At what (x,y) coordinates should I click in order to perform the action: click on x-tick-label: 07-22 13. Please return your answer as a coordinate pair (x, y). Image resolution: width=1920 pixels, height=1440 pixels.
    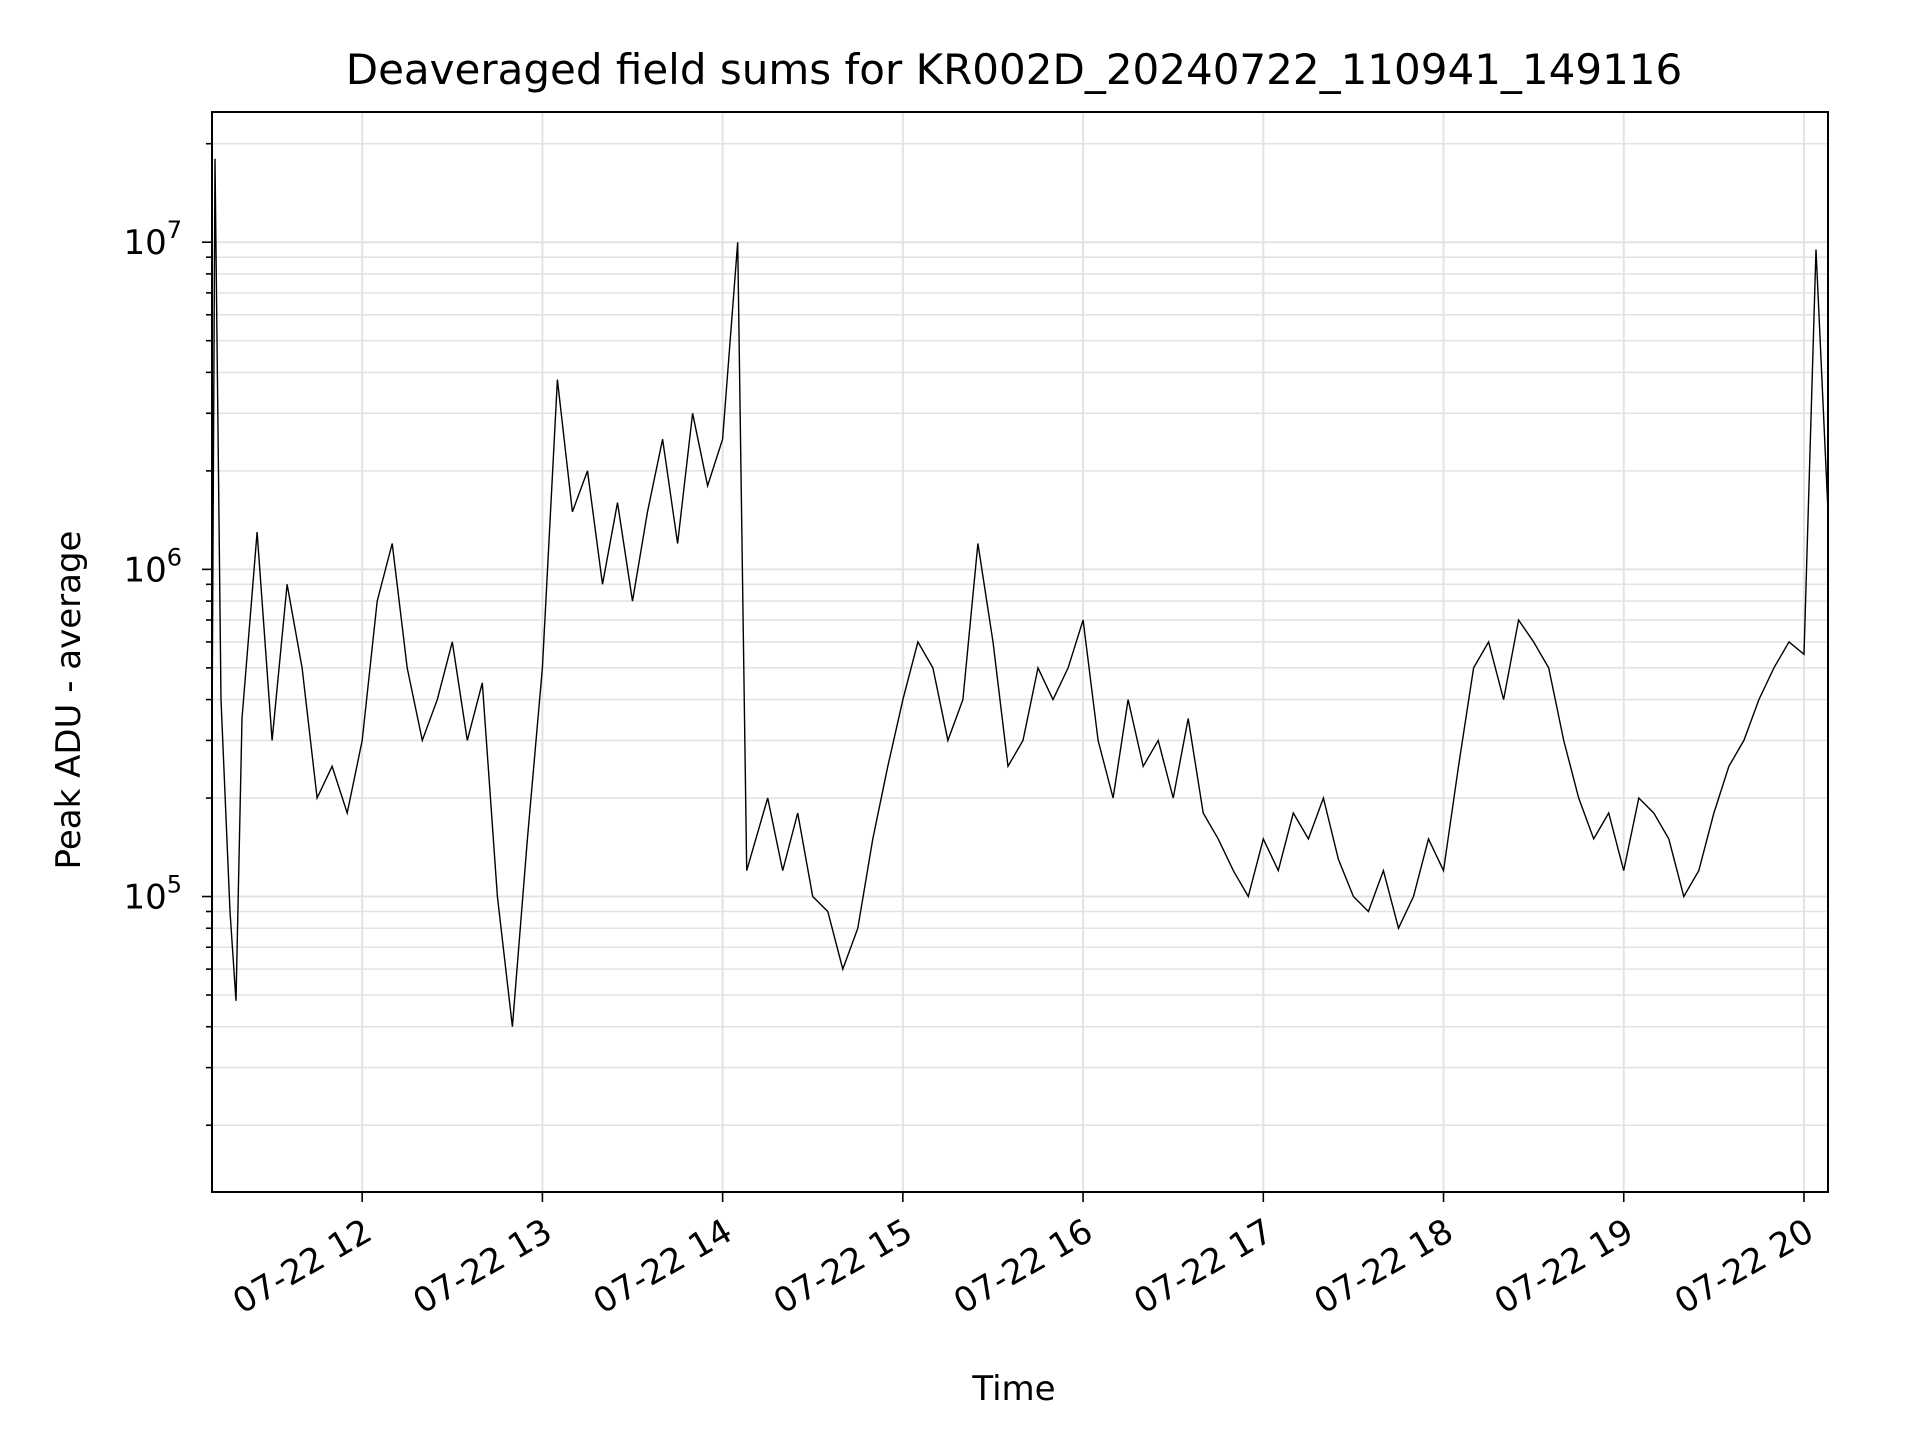
    Looking at the image, I should click on (483, 1266).